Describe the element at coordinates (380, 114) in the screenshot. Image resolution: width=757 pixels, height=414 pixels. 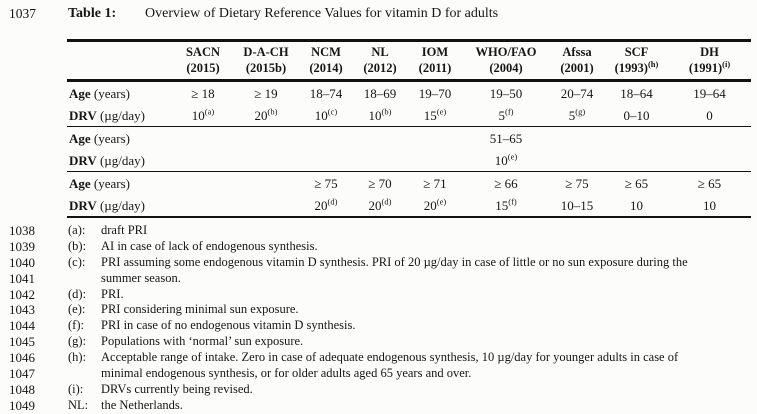
I see `drv-cell: 10(b)` at that location.